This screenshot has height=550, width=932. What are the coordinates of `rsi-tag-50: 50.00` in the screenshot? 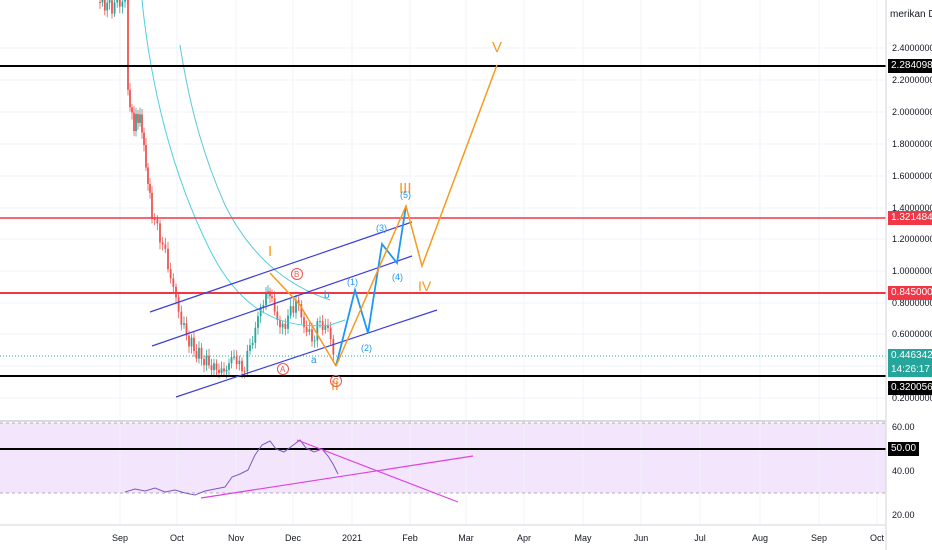 It's located at (904, 449).